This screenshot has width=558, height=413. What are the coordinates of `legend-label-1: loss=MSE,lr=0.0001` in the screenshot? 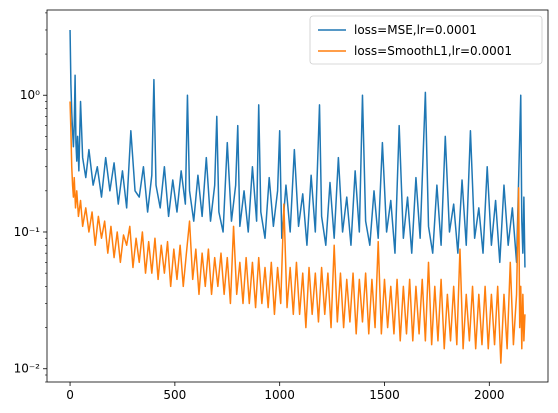 It's located at (415, 30).